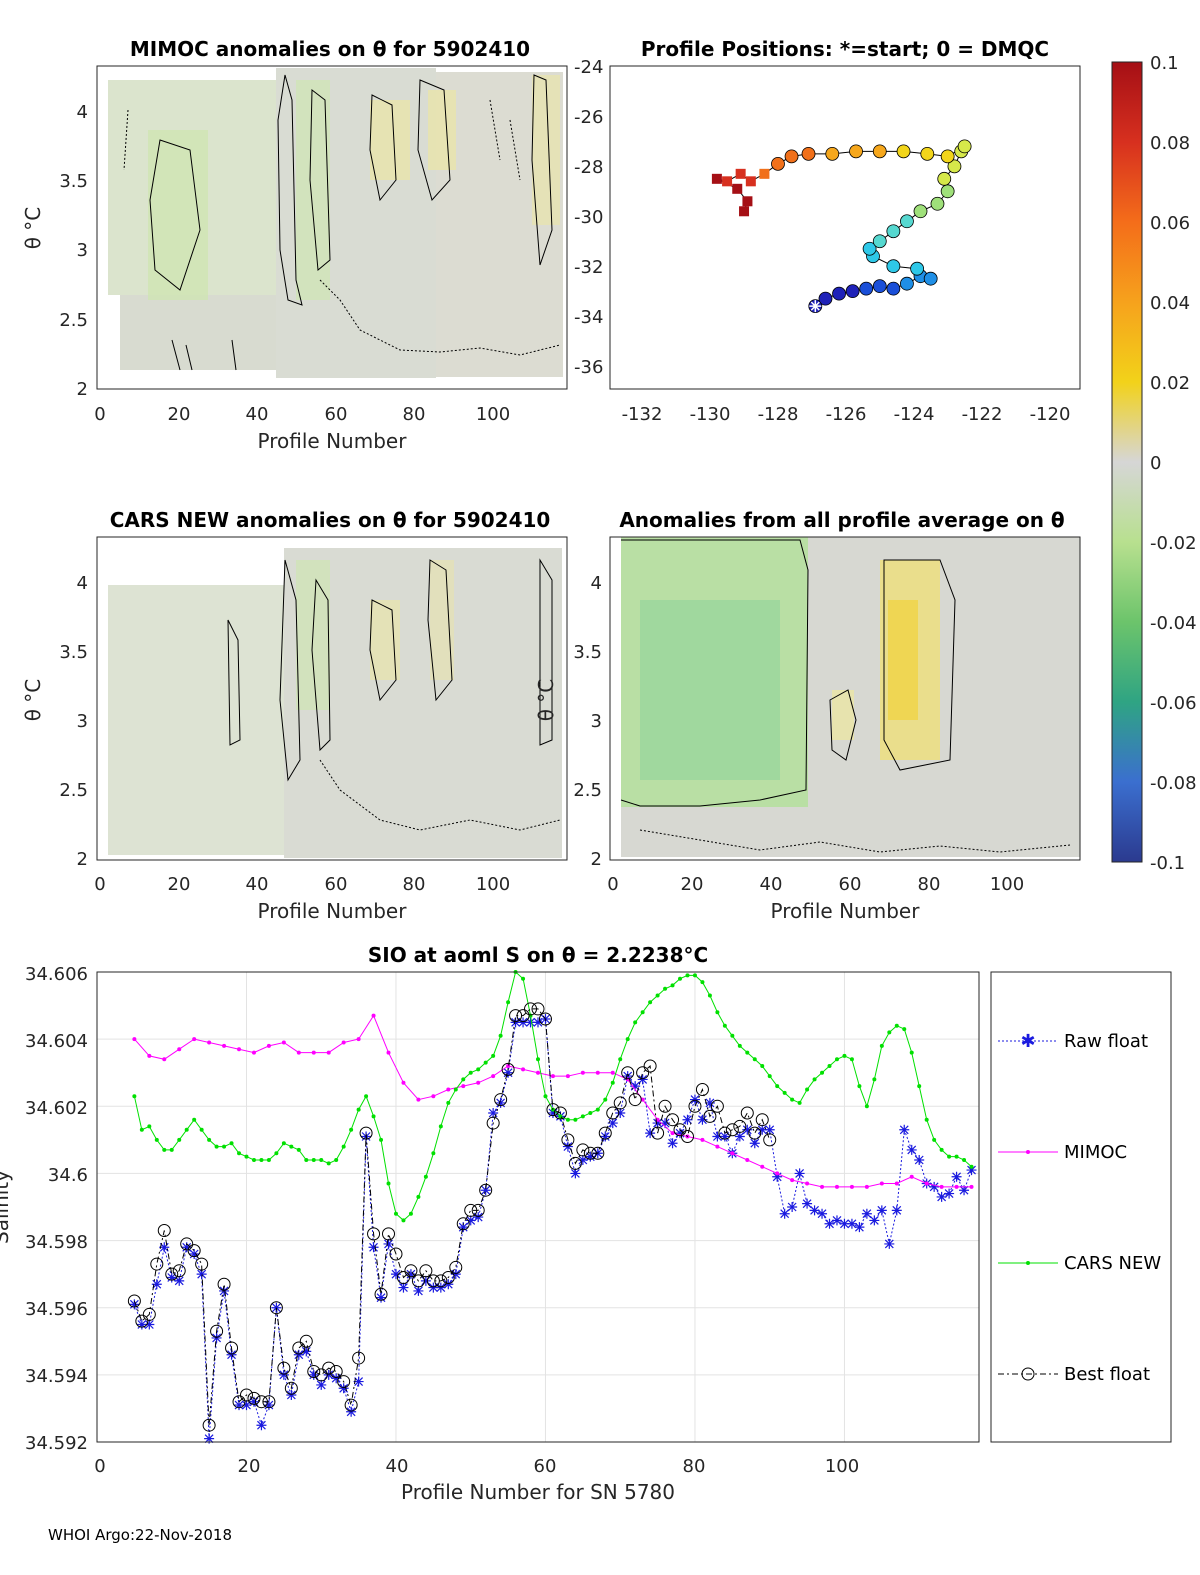  What do you see at coordinates (1167, 863) in the screenshot?
I see `colorbar-tick: -0.1` at bounding box center [1167, 863].